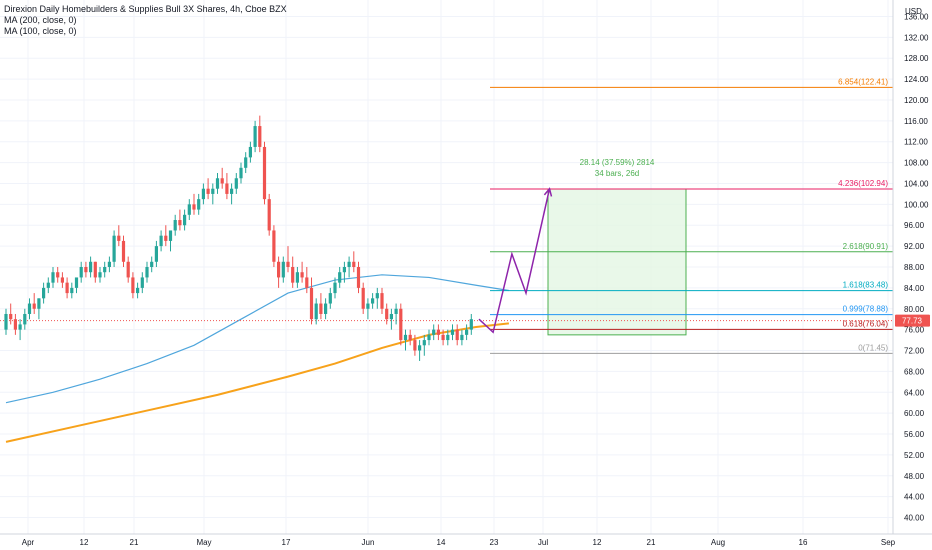 Image resolution: width=932 pixels, height=550 pixels. What do you see at coordinates (914, 246) in the screenshot?
I see `y-tick-label: 92.00` at bounding box center [914, 246].